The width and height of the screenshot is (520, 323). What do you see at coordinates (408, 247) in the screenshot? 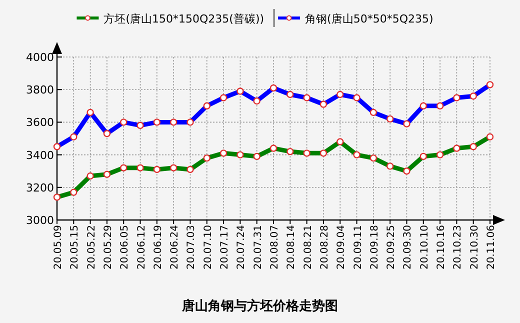
I see `x-tick-label: 20.09.30` at bounding box center [408, 247].